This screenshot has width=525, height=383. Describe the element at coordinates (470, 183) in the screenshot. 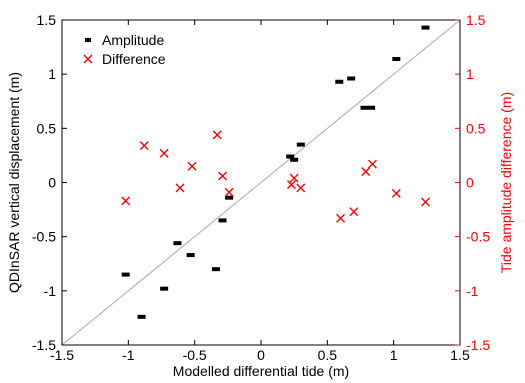

I see `right-y-tick-label: 0` at that location.